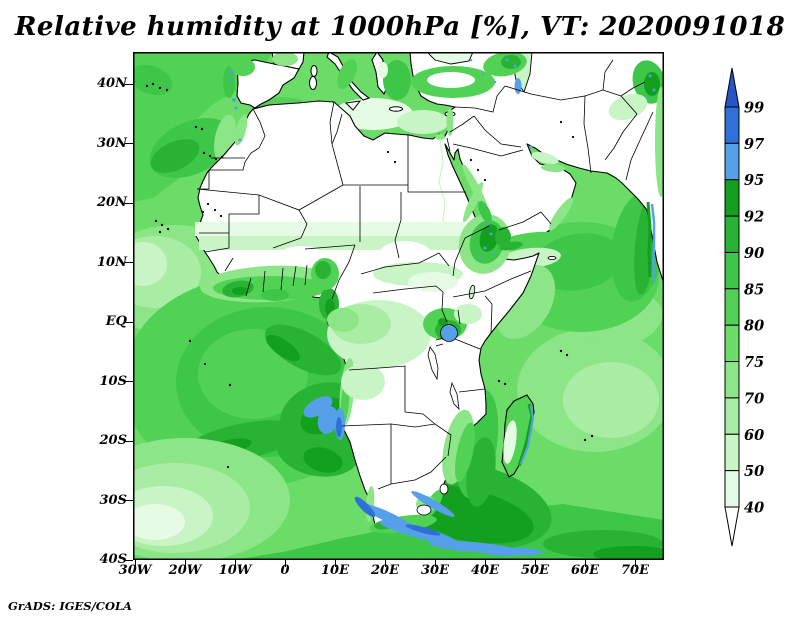 This screenshot has height=618, width=800. Describe the element at coordinates (585, 570) in the screenshot. I see `lon-tick-label: 60E` at that location.